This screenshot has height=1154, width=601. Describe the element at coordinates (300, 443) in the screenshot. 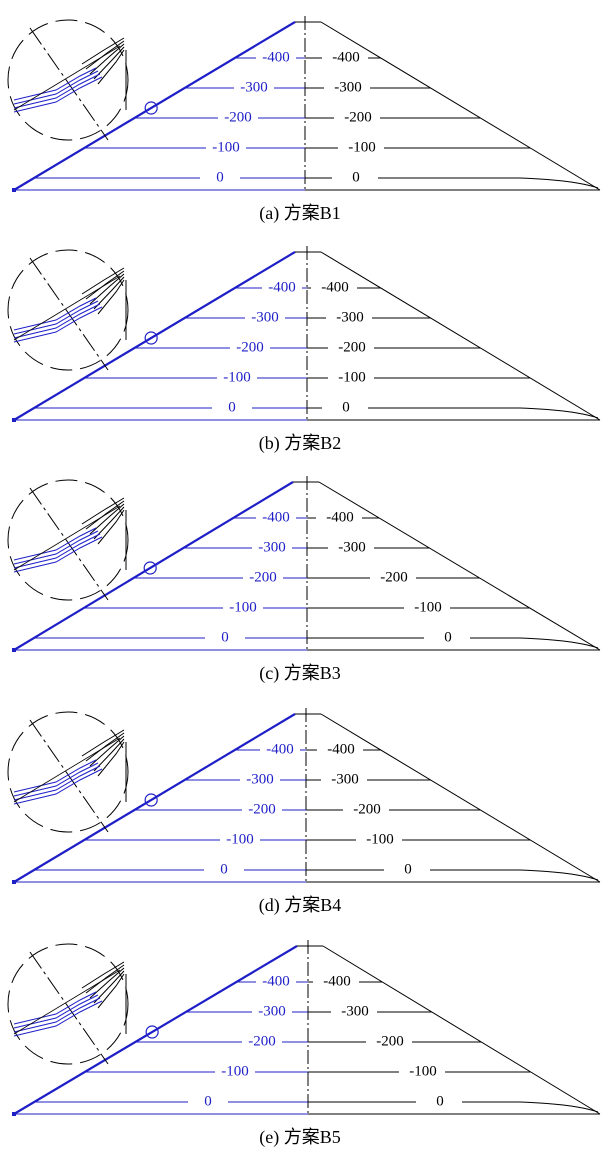

I see `panel-caption: (b) 方案B2` at that location.